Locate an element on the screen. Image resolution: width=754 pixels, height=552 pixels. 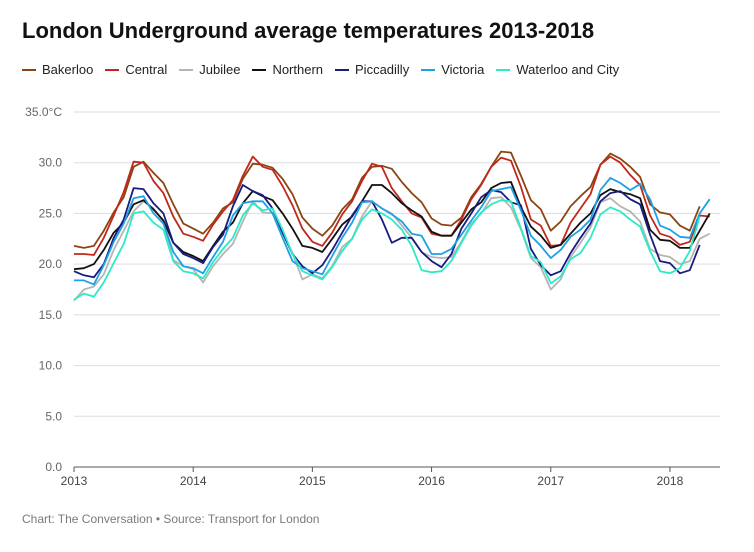
series-line-piccadilly is located at coordinates (387, 231).